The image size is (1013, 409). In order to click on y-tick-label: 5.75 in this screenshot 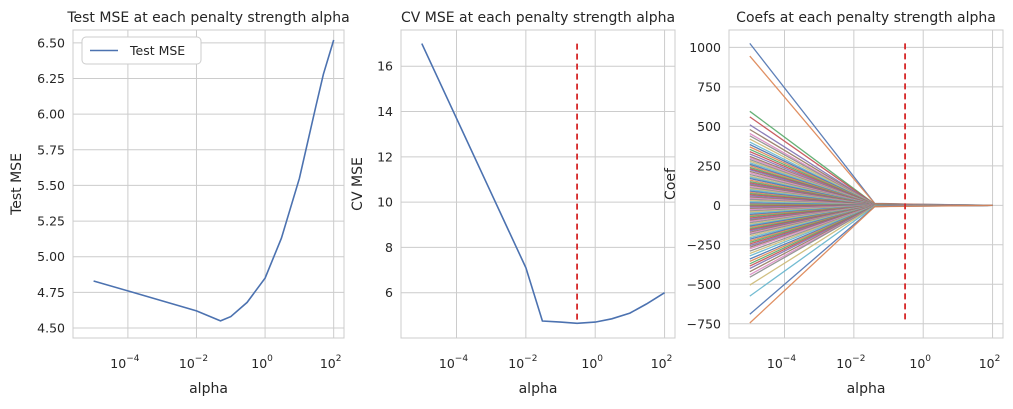, I will do `click(51, 149)`.